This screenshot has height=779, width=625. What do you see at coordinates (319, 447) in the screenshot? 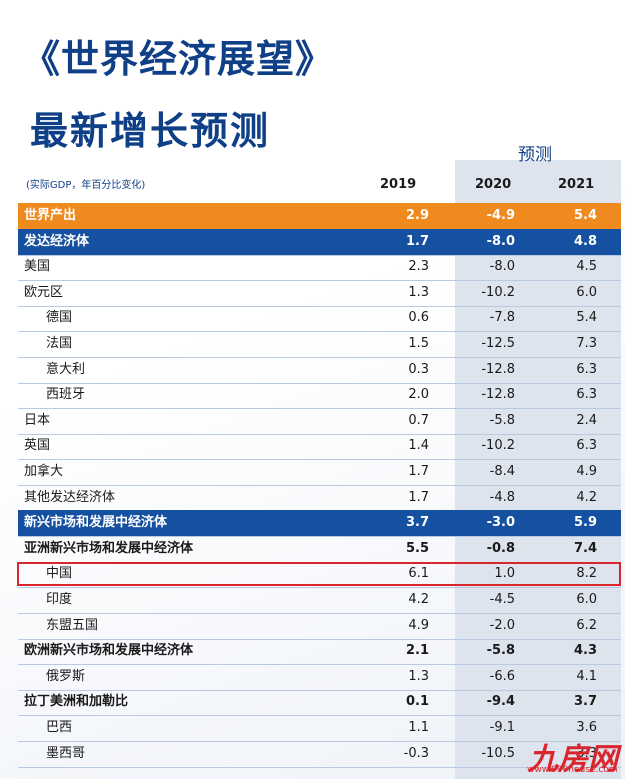
I see `table-row: 英国 1.4 -10.2 6.3` at bounding box center [319, 447].